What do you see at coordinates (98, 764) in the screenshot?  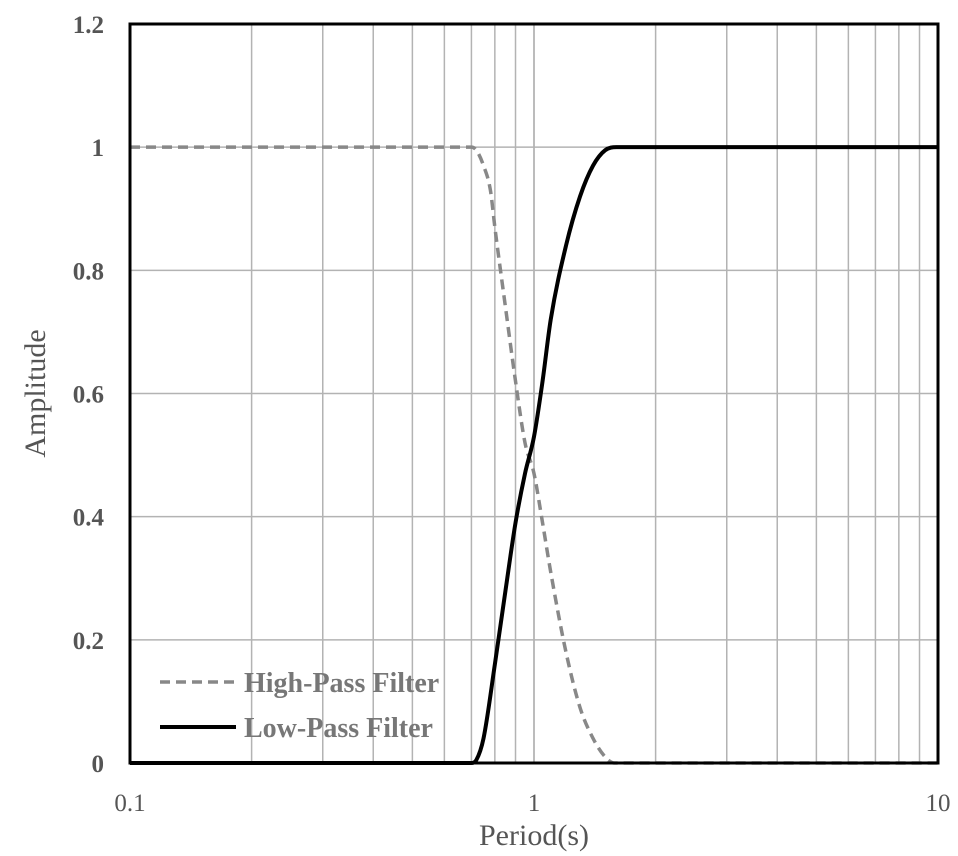 I see `y-tick-label: 0` at bounding box center [98, 764].